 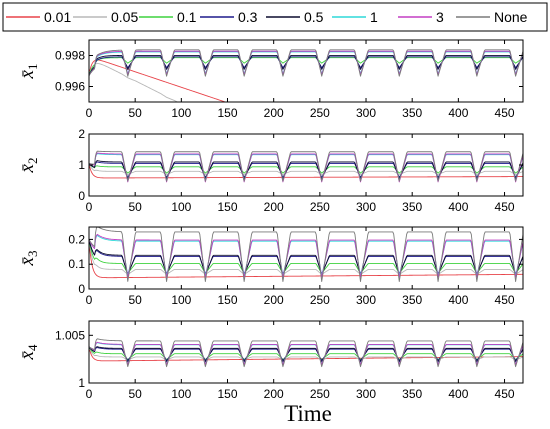 I want to click on legend-label: 0.1, so click(x=187, y=17).